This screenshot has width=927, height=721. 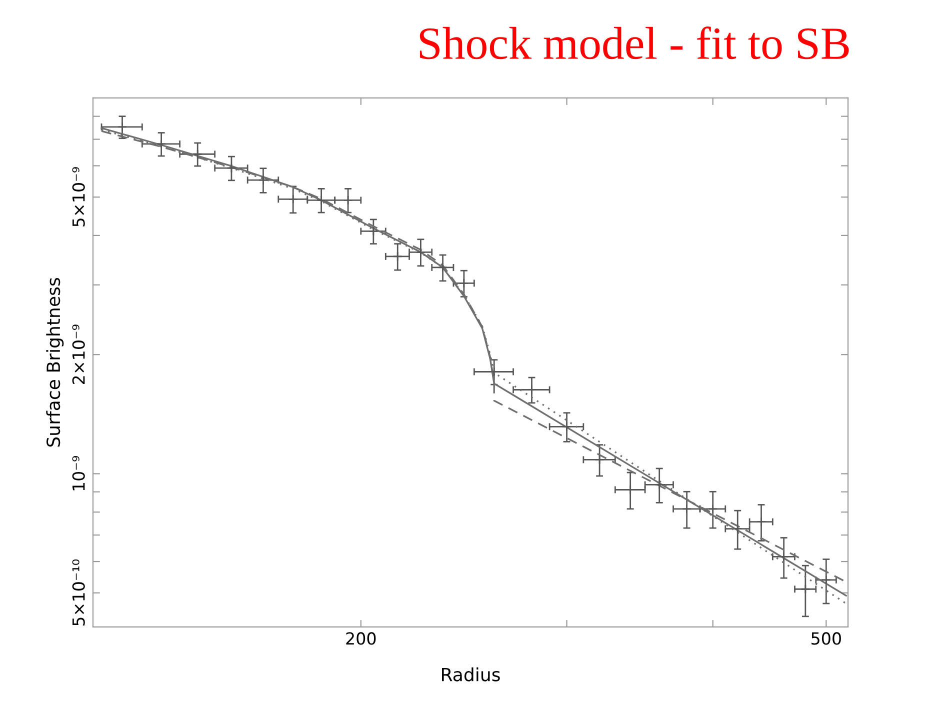 What do you see at coordinates (361, 638) in the screenshot?
I see `x-tick-label: 200` at bounding box center [361, 638].